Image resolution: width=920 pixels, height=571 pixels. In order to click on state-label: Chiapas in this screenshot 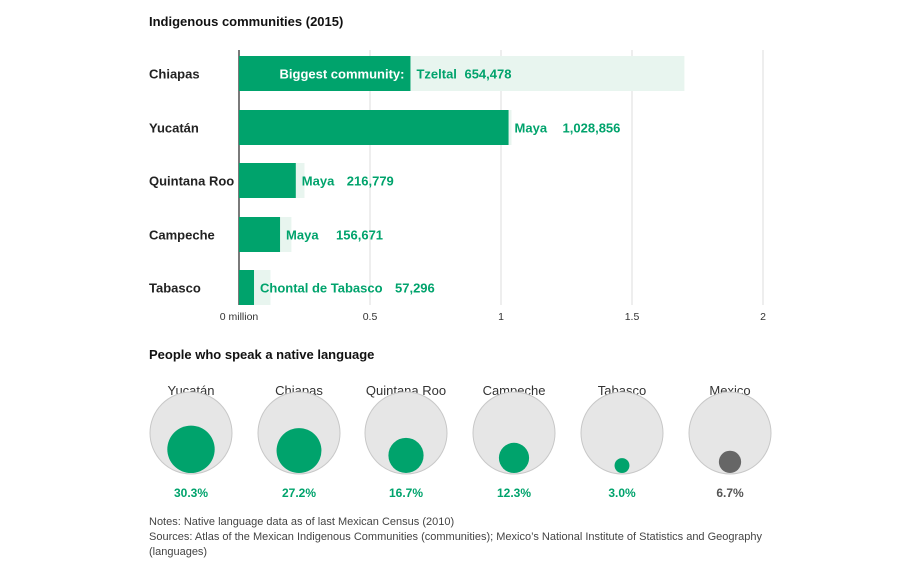, I will do `click(174, 74)`.